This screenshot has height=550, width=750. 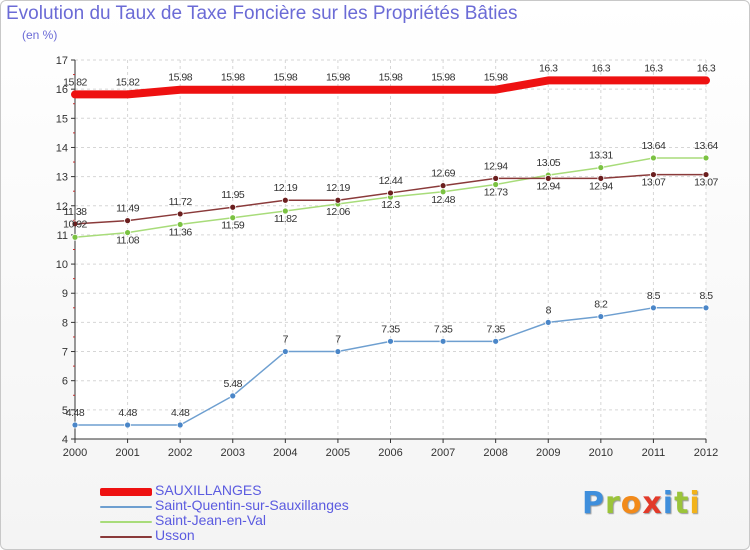 I want to click on data-label: 12.69, so click(x=443, y=174).